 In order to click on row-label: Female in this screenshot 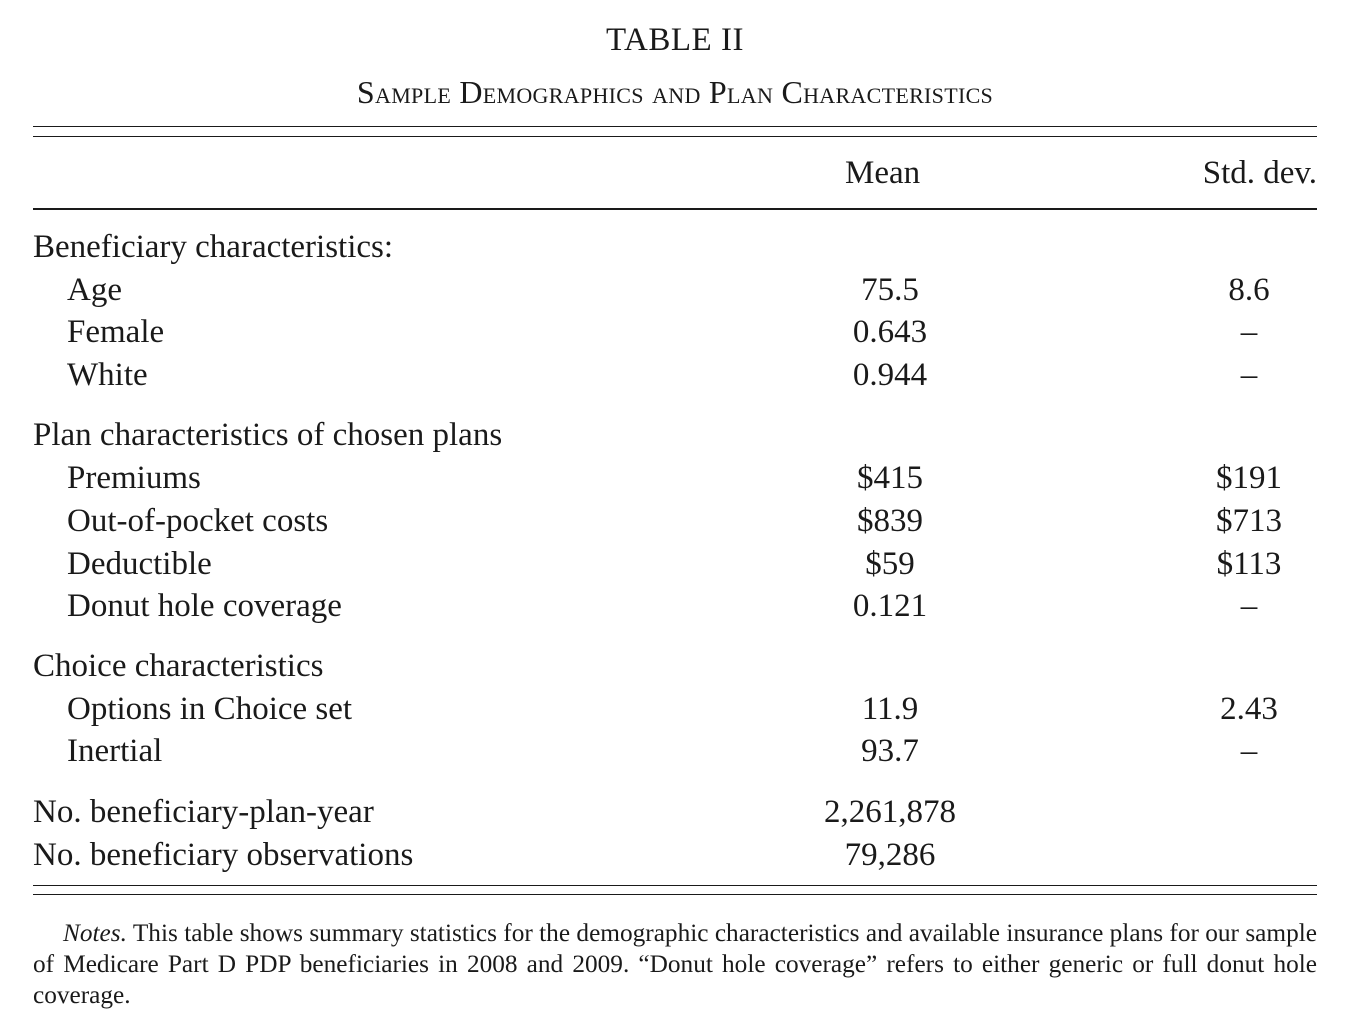, I will do `click(116, 332)`.